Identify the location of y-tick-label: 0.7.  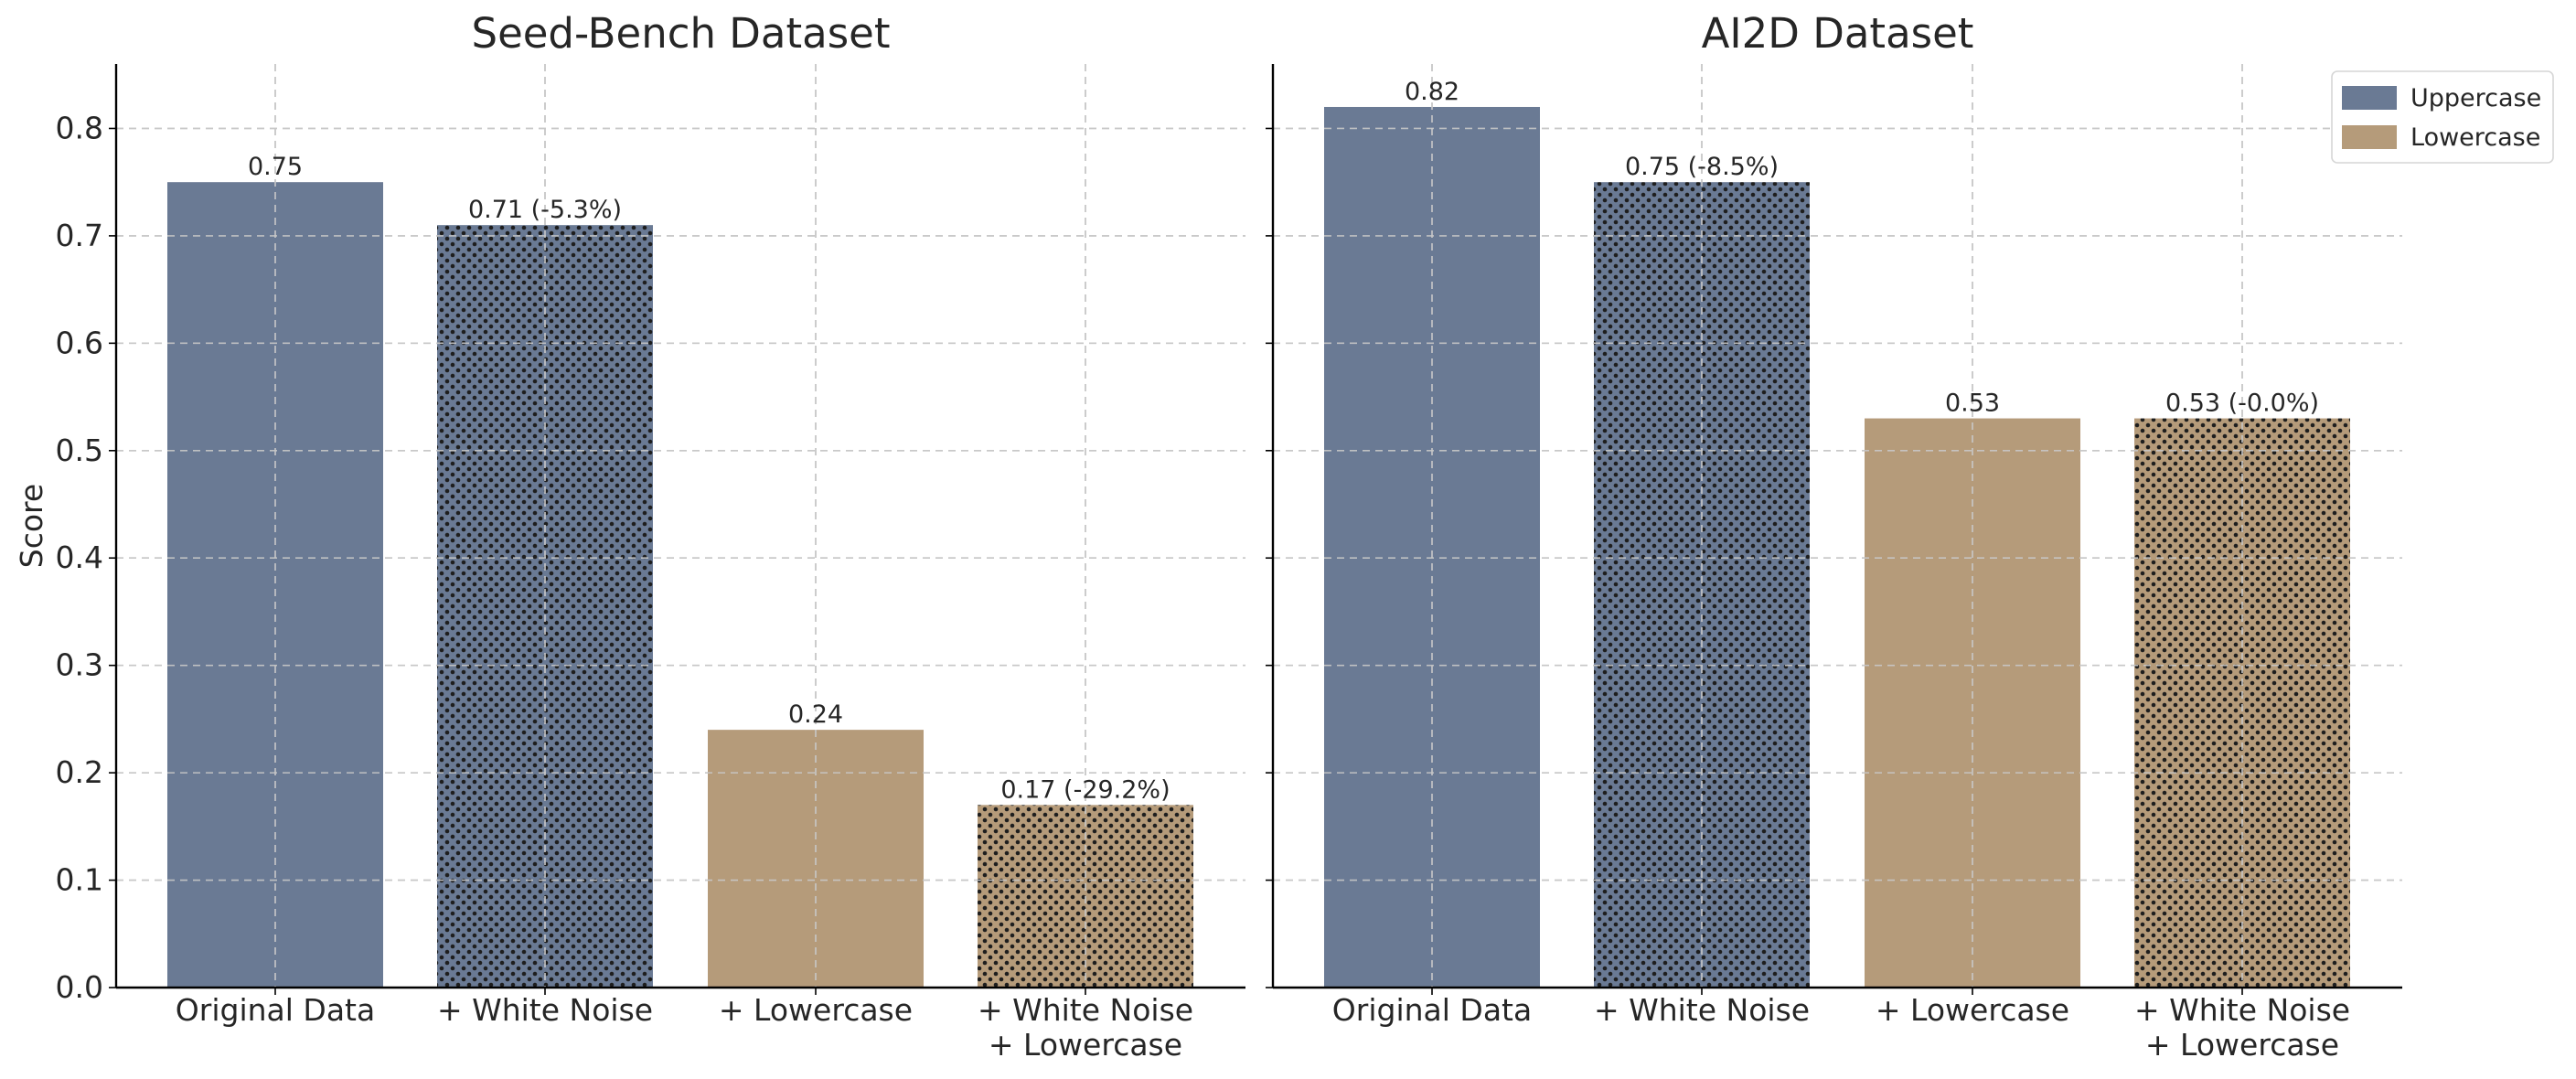
(79, 235).